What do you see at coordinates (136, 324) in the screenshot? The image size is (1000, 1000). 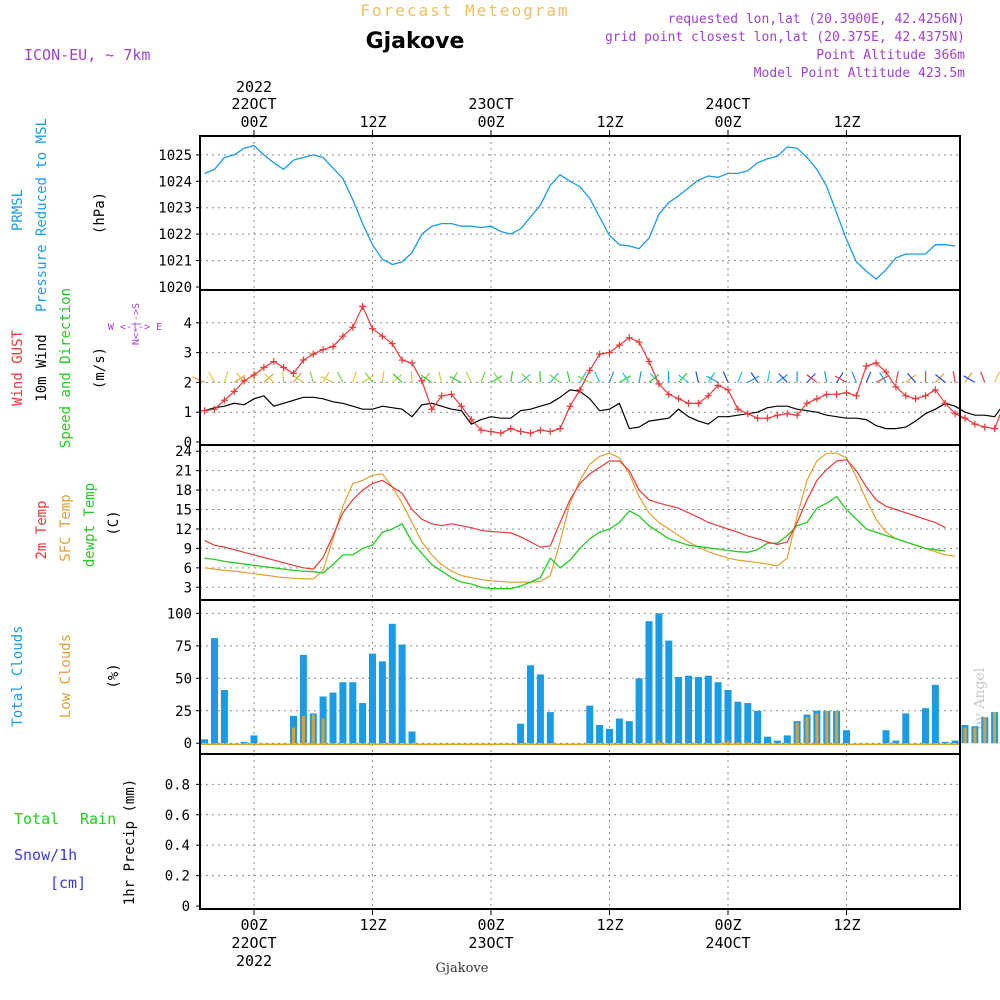 I see `wind-dir-legend-vertical: N<-|->S` at bounding box center [136, 324].